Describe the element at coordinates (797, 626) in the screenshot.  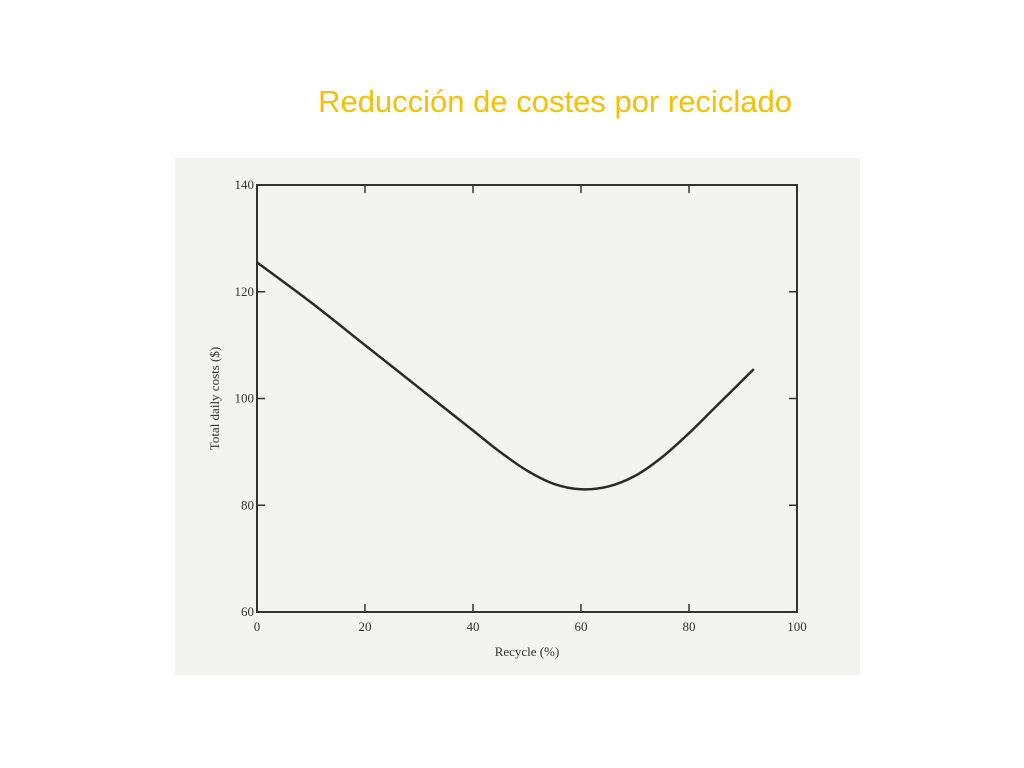
I see `x-tick-label: 100` at that location.